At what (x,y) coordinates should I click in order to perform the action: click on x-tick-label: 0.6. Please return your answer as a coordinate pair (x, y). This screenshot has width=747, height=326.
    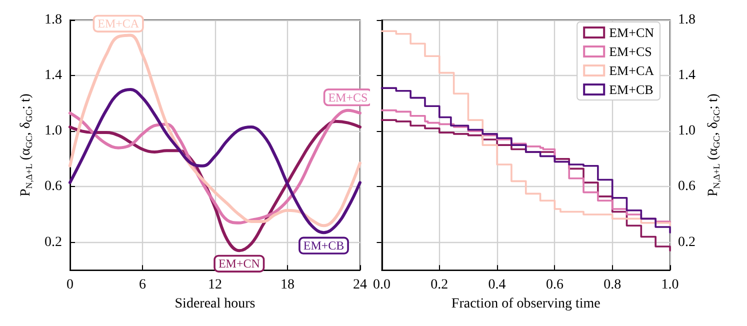
    Looking at the image, I should click on (555, 285).